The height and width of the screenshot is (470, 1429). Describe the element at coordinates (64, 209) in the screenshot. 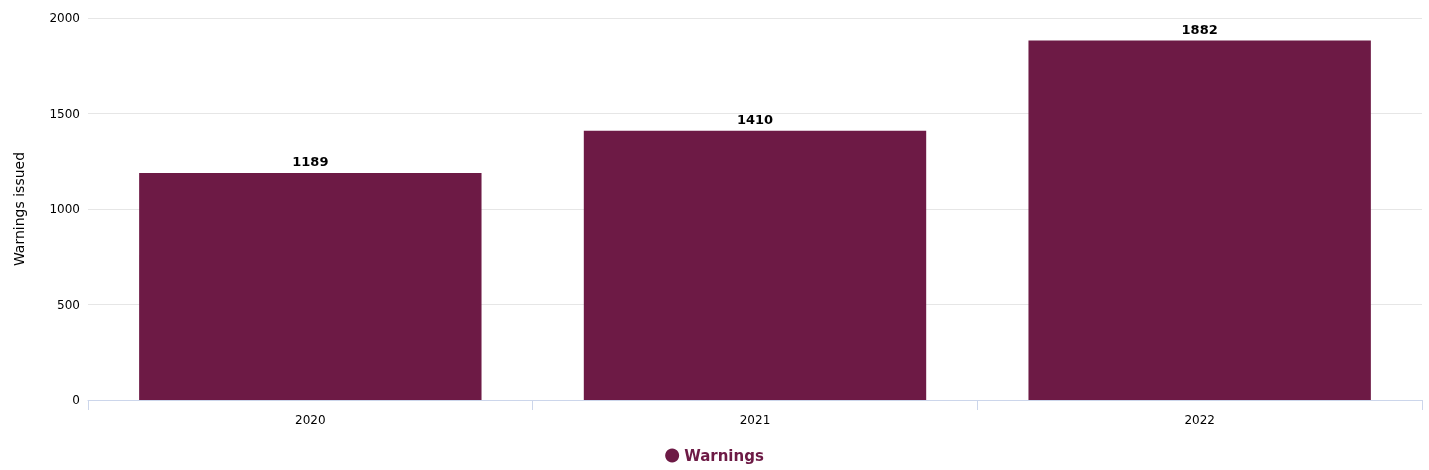

I see `y-tick-label: 1000` at that location.